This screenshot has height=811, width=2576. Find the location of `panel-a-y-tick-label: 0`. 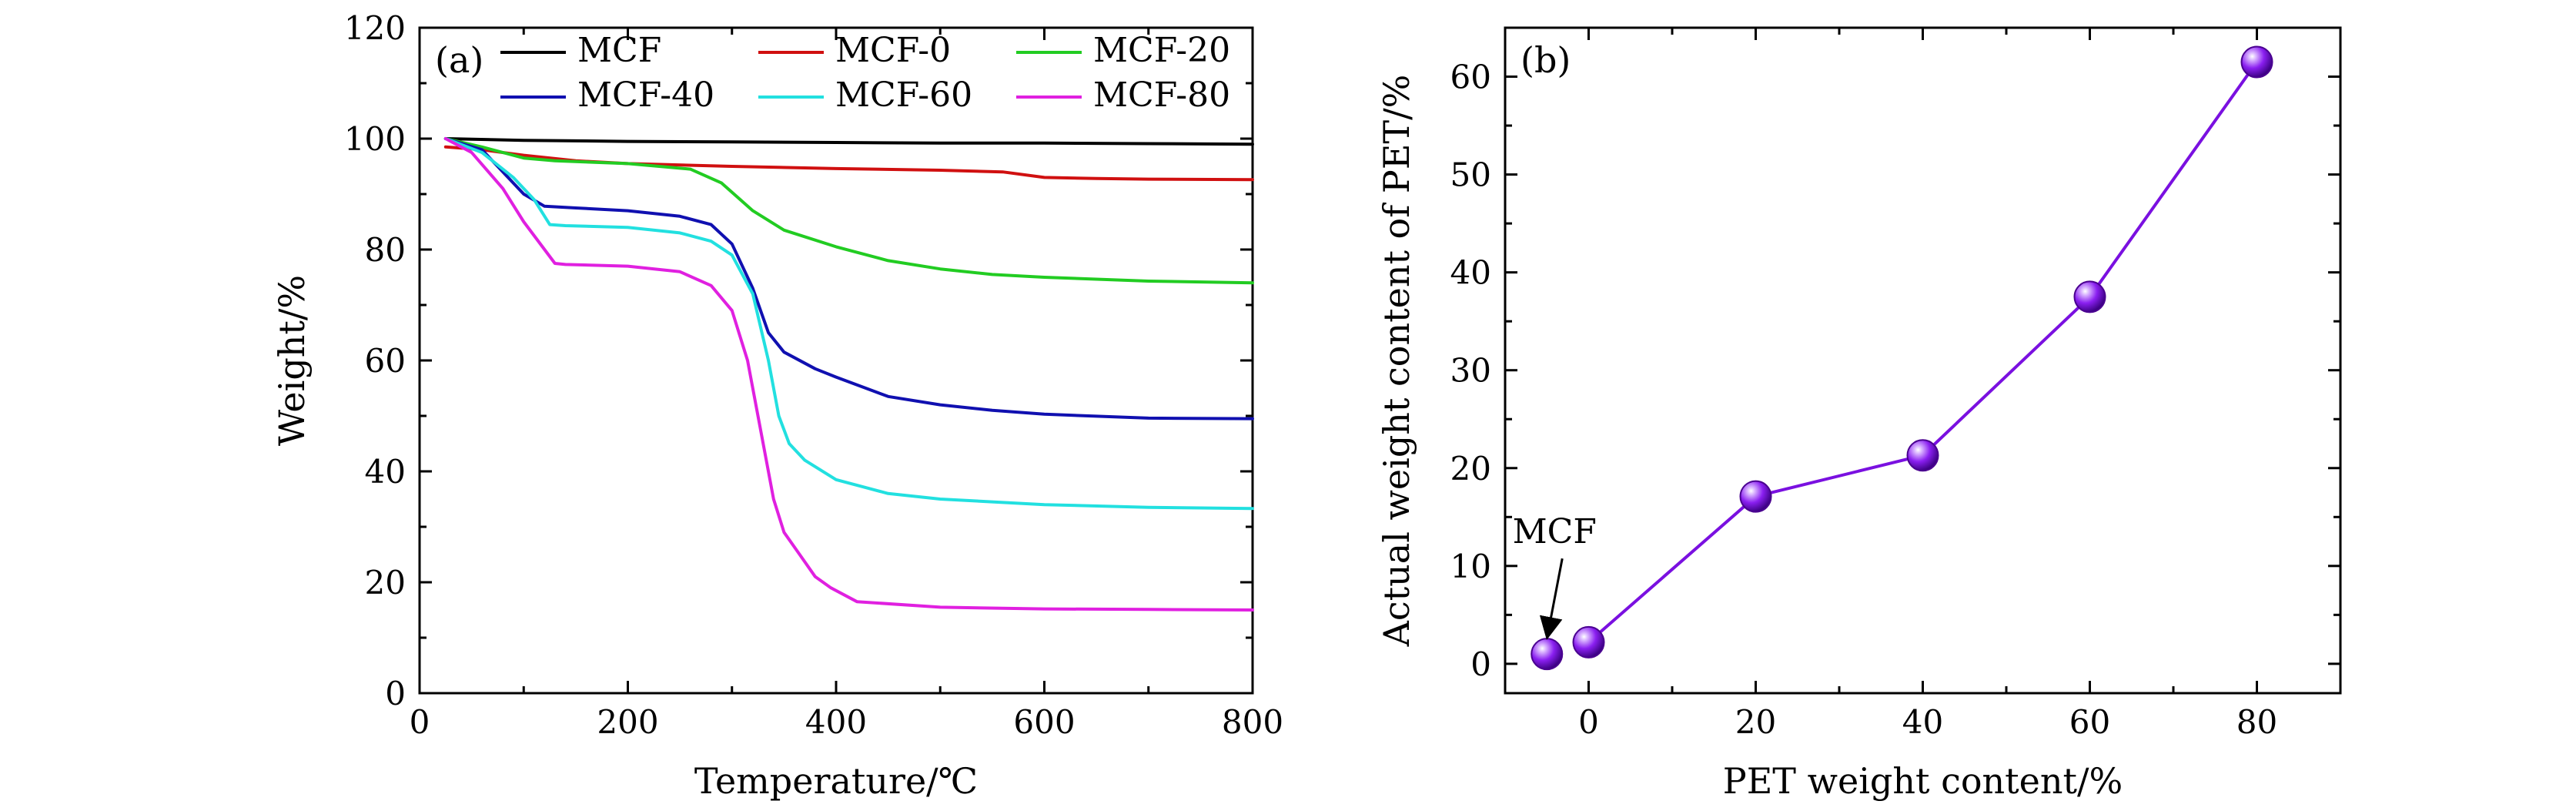

panel-a-y-tick-label: 0 is located at coordinates (396, 693).